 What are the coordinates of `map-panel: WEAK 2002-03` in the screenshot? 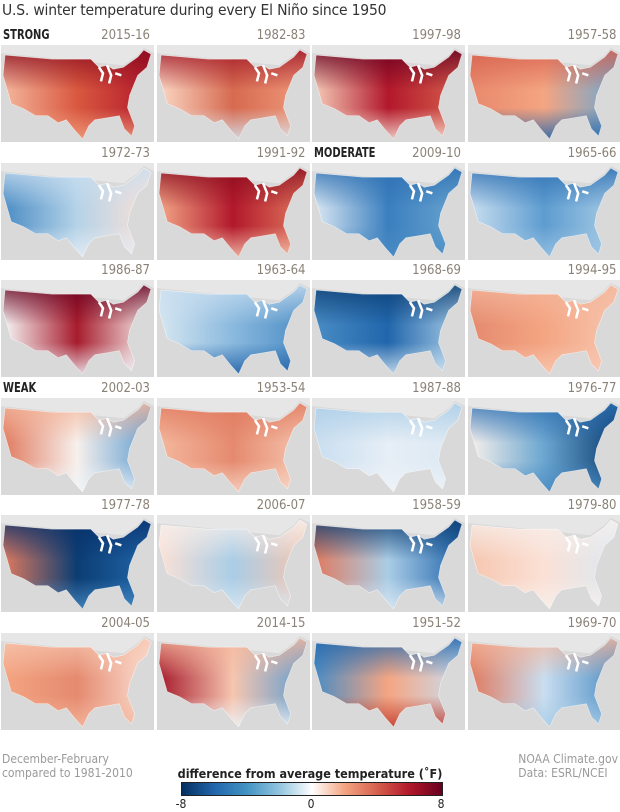 It's located at (77, 438).